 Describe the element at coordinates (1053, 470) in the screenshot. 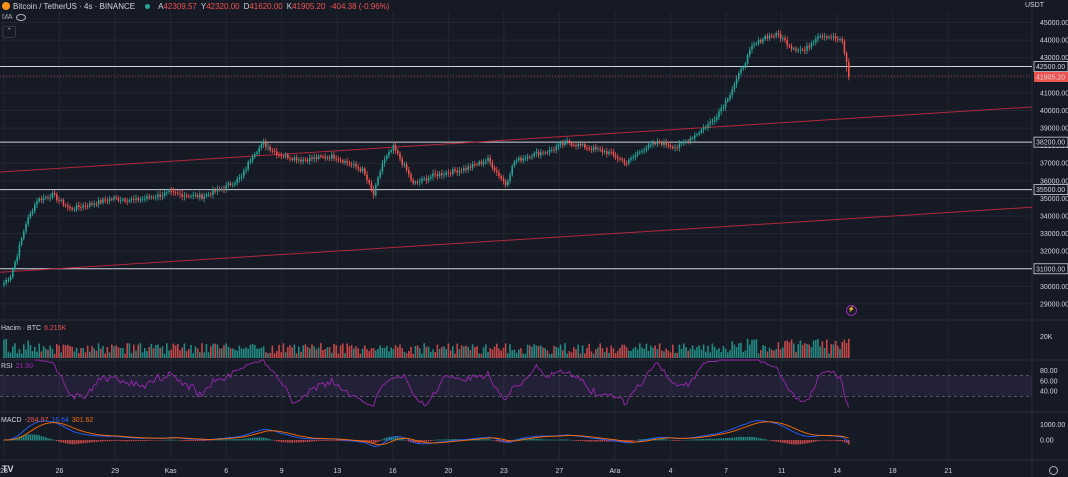

I see `settings-icon` at that location.